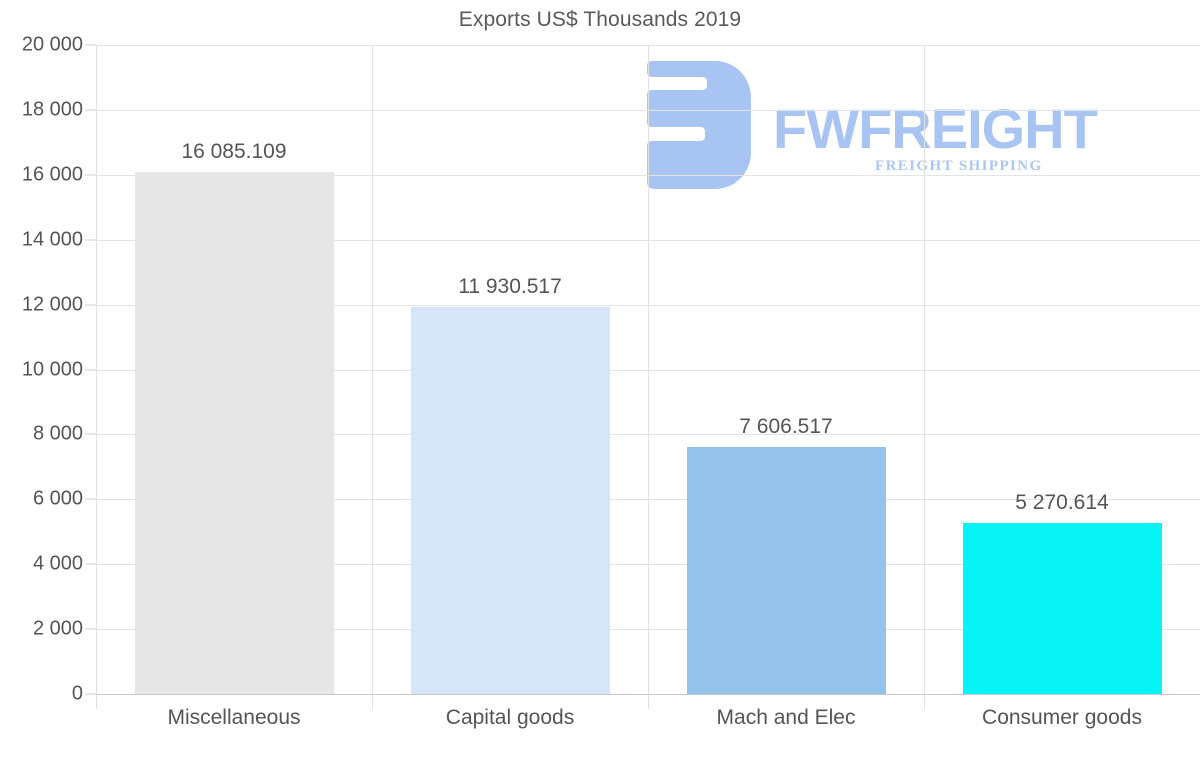 Image resolution: width=1200 pixels, height=763 pixels. Describe the element at coordinates (52, 239) in the screenshot. I see `y-tick-label: 14 000` at that location.